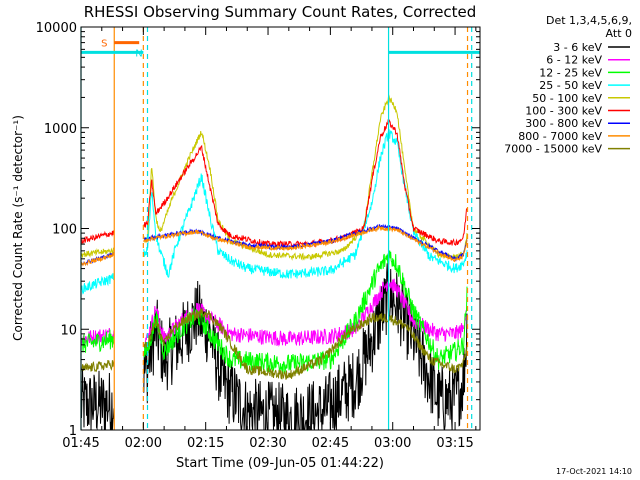 This screenshot has height=480, width=640. What do you see at coordinates (138, 53) in the screenshot?
I see `flag-label-1: N` at bounding box center [138, 53].